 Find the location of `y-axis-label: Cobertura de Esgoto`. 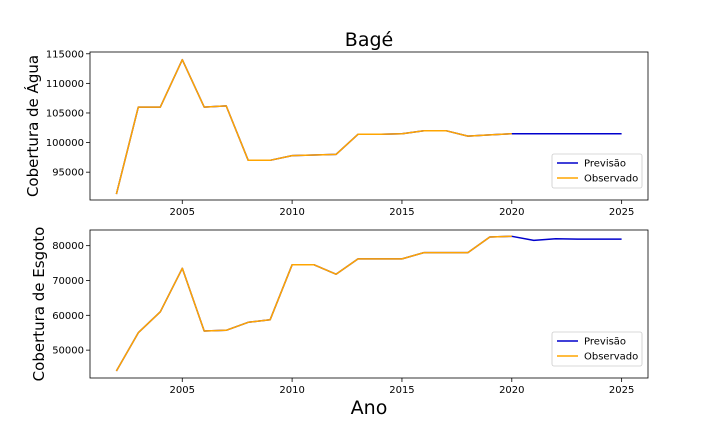

y-axis-label: Cobertura de Esgoto is located at coordinates (39, 304).